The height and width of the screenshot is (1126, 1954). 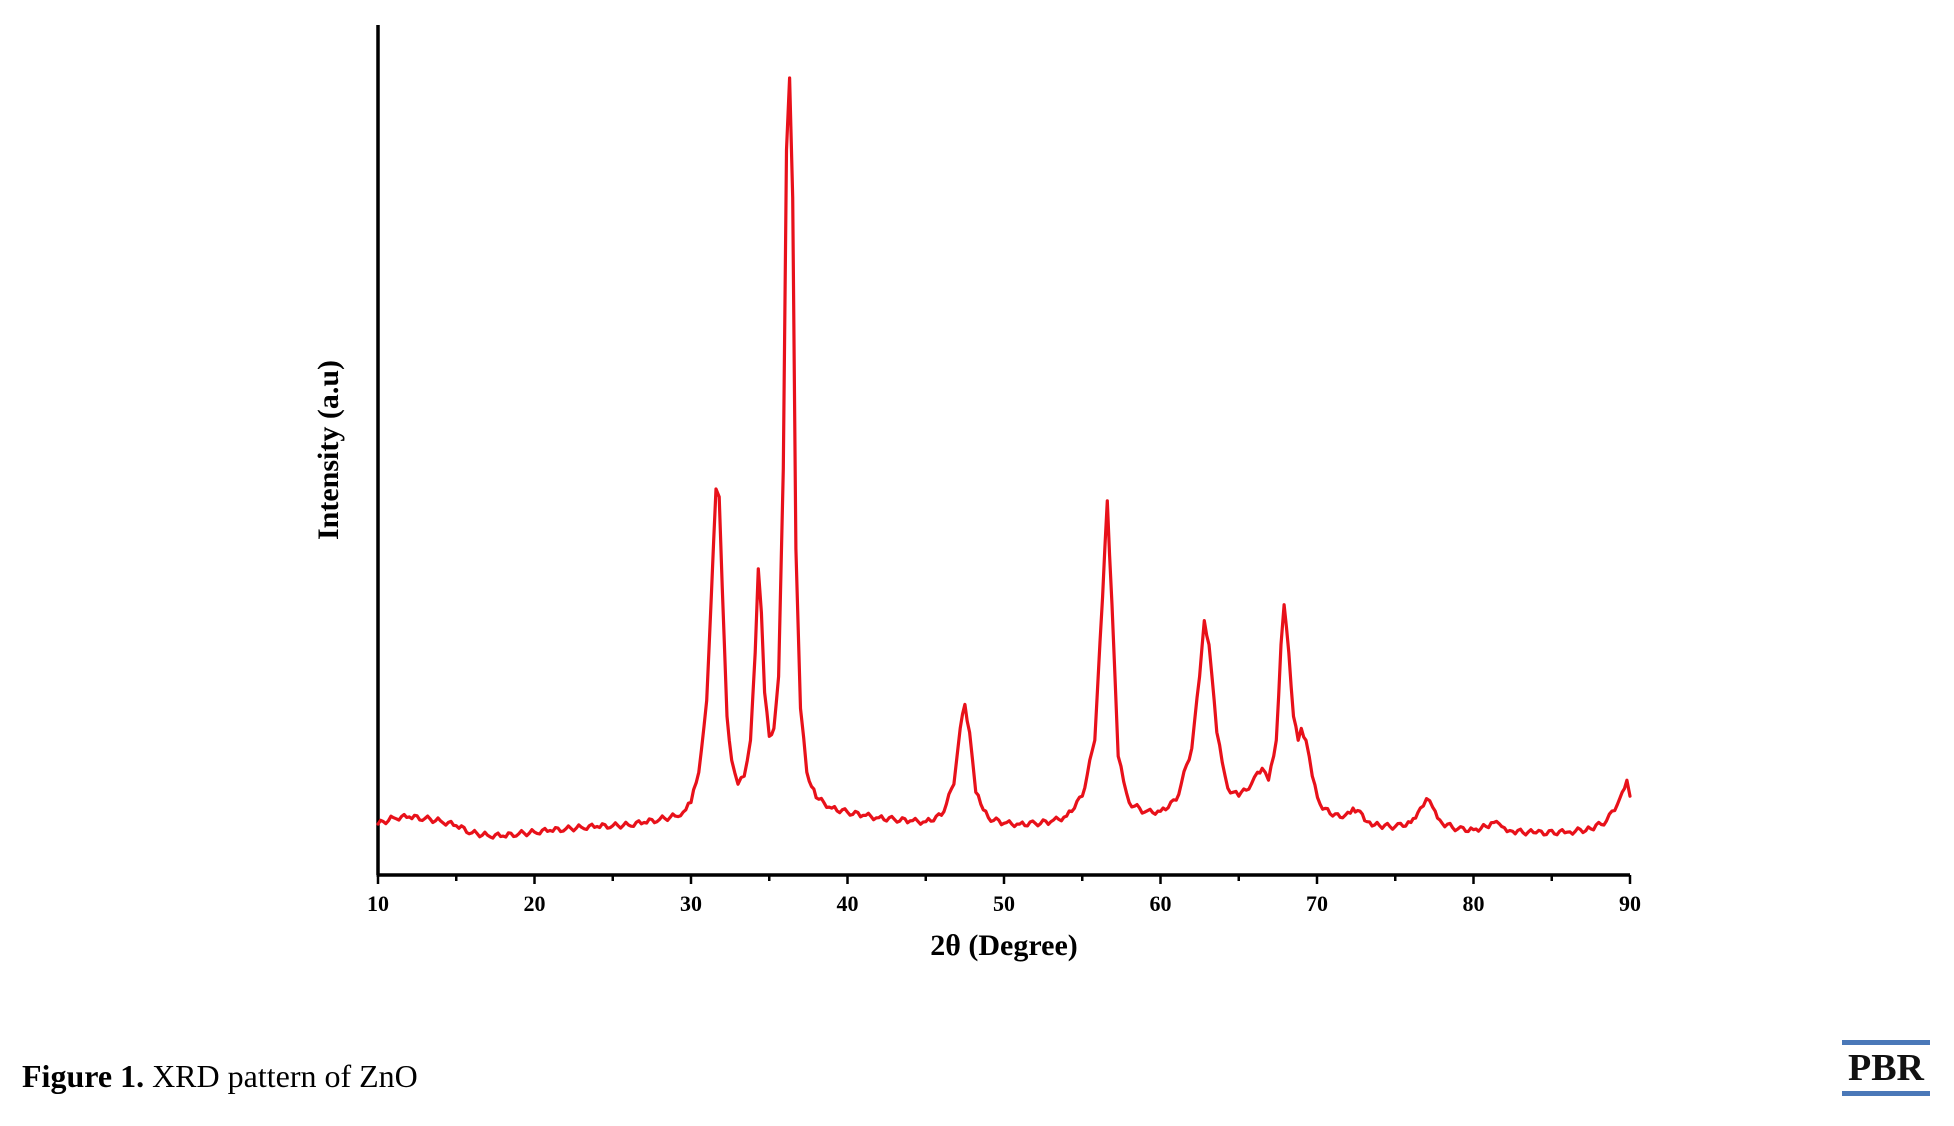 What do you see at coordinates (535, 903) in the screenshot?
I see `x-tick-label: 20` at bounding box center [535, 903].